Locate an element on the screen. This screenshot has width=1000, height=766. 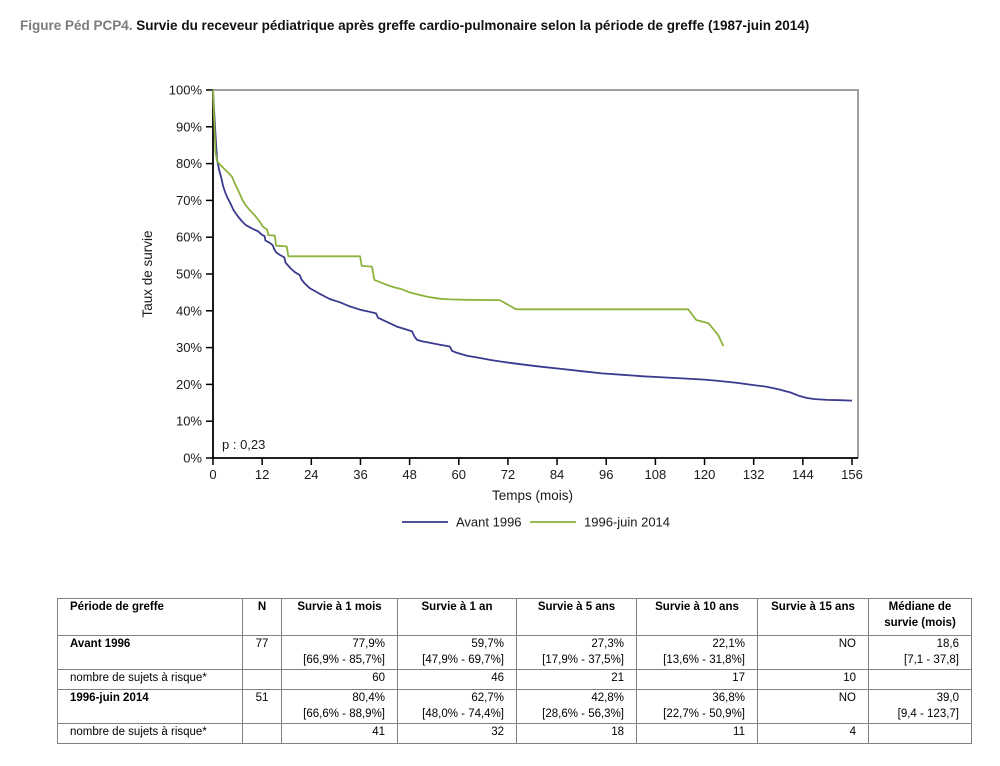
cell-n: 51 is located at coordinates (262, 707).